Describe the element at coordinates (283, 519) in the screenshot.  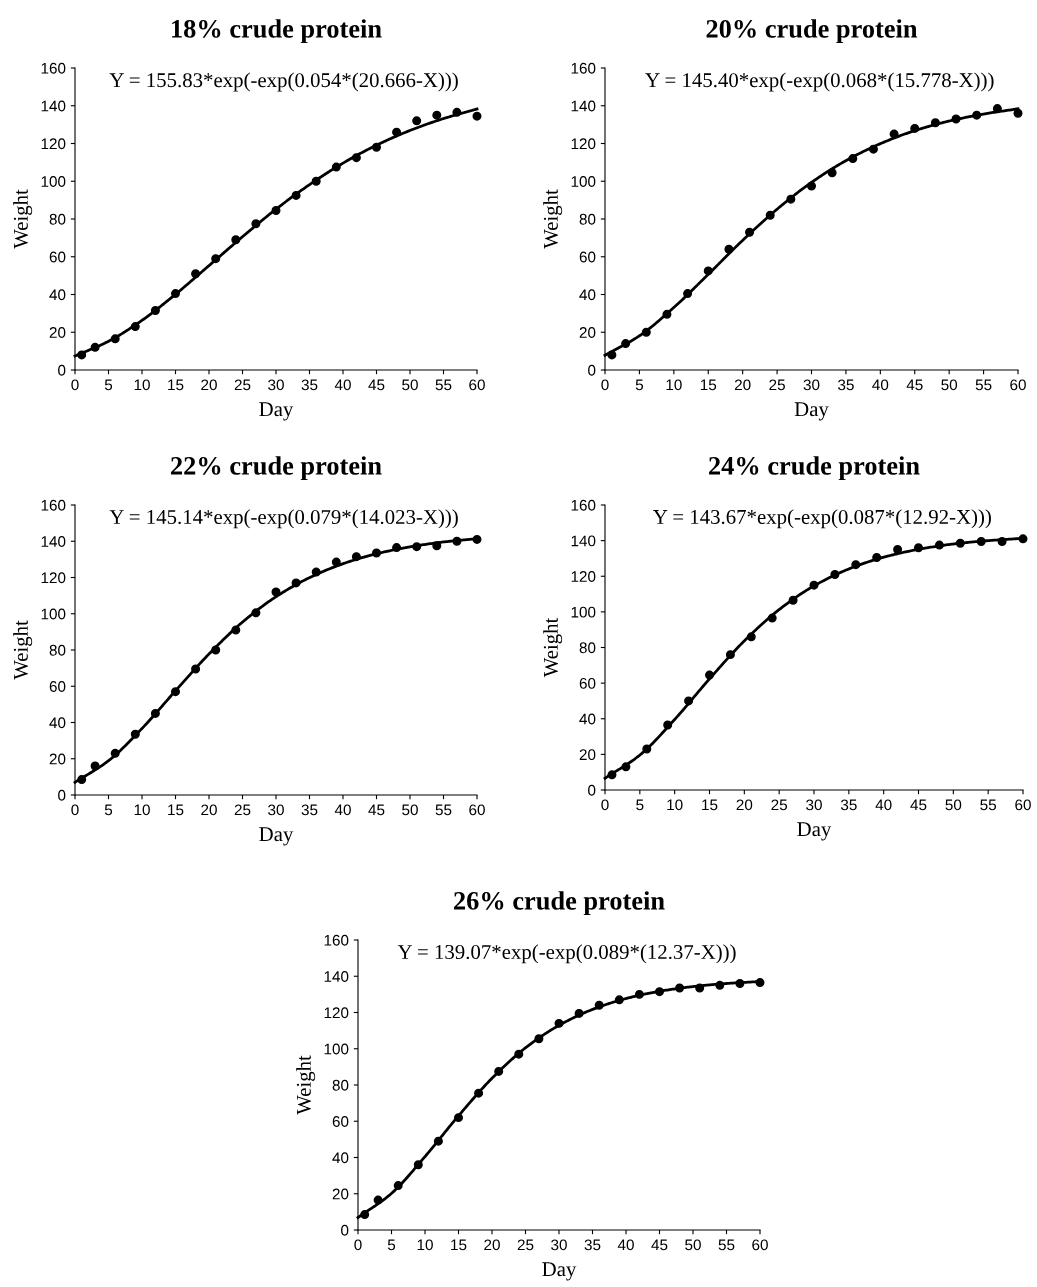
I see `annotation: Y = 145.14*exp(-exp(0.079*(14.023-X)))` at that location.